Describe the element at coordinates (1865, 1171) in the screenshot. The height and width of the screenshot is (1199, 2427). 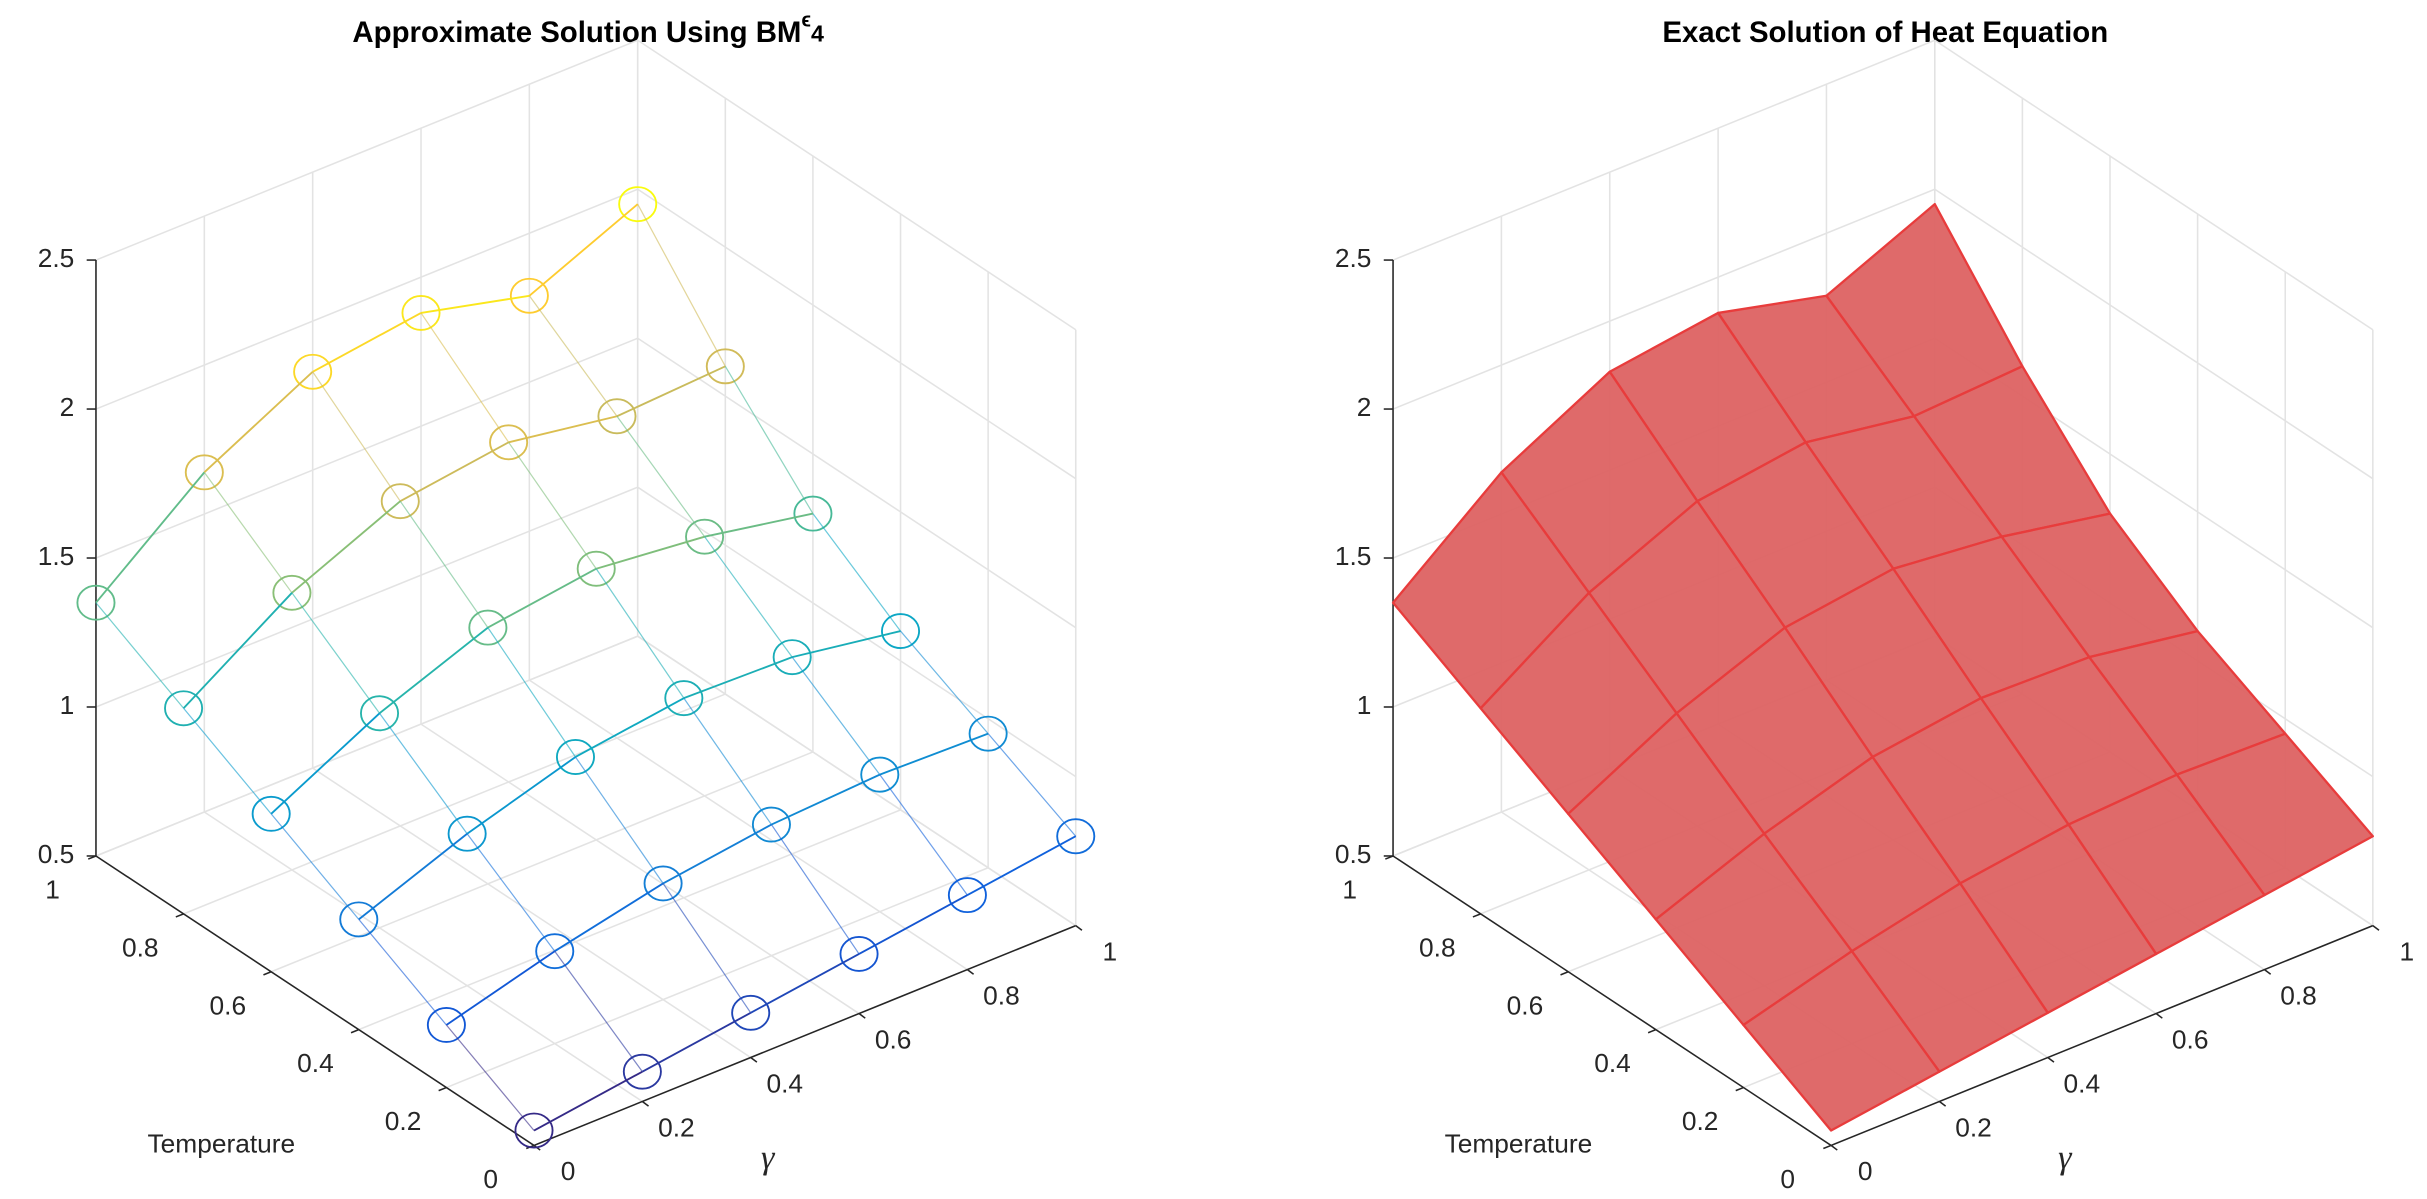
I see `x-tick-label: 0` at that location.